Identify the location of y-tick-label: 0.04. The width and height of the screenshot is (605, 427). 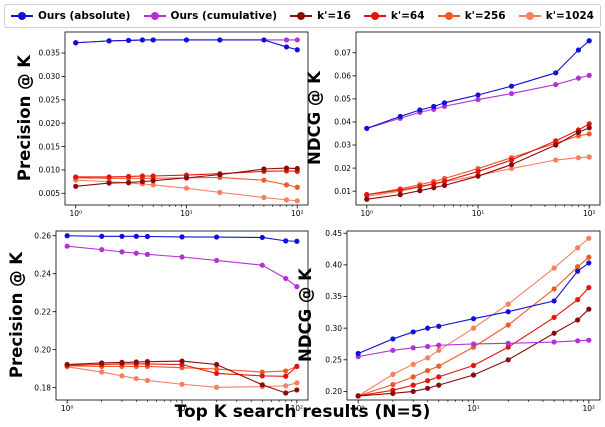
(342, 122).